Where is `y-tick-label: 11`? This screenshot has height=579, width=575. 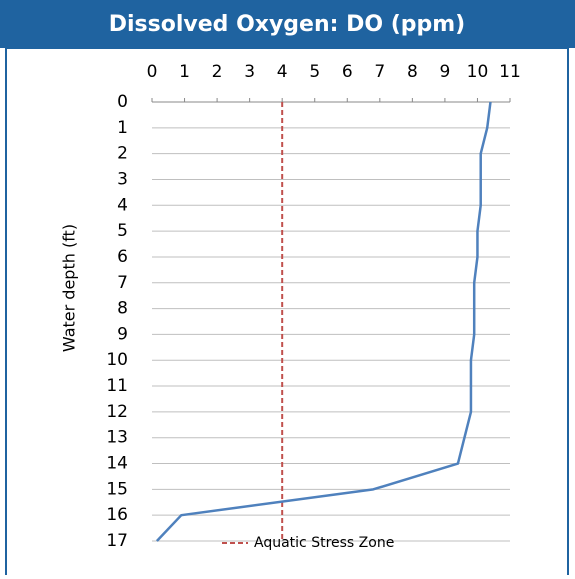
y-tick-label: 11 is located at coordinates (117, 386).